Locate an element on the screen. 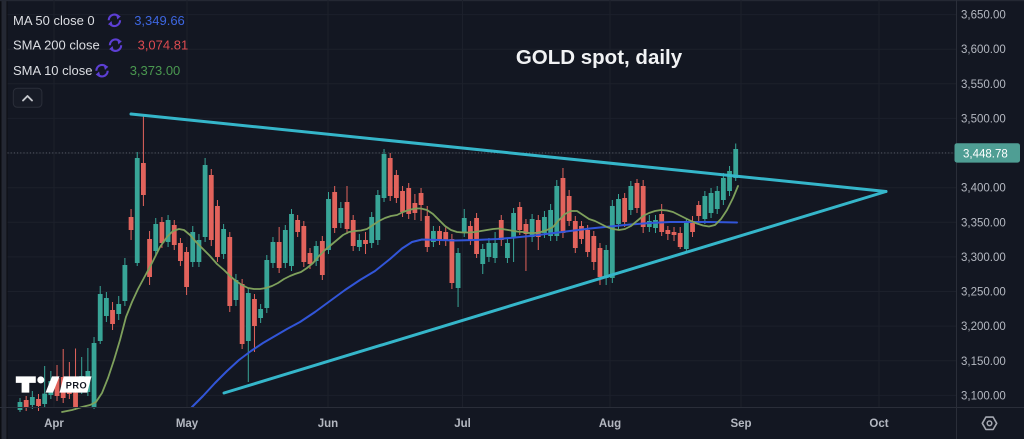 The height and width of the screenshot is (439, 1024). svg-text: 3,349.66 is located at coordinates (159, 20).